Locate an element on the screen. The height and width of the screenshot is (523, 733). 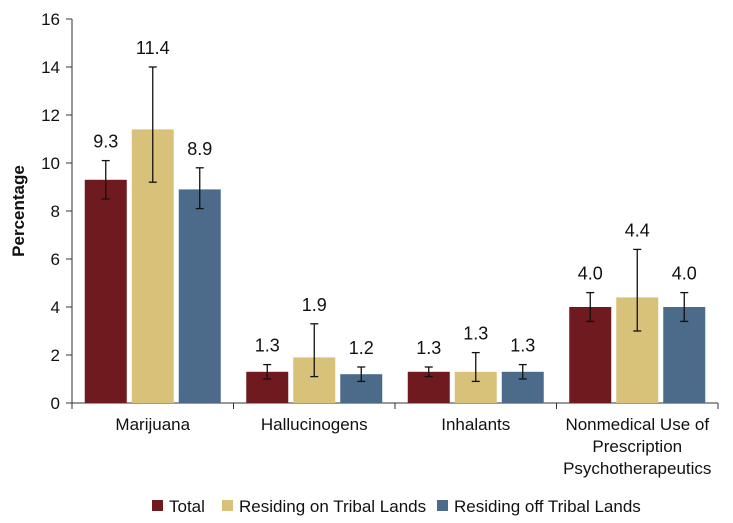
y-tick-label: 2 is located at coordinates (55, 355).